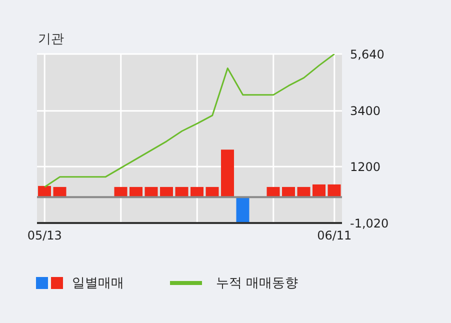 This screenshot has height=323, width=451. What do you see at coordinates (51, 39) in the screenshot?
I see `chart-title: 기관` at bounding box center [51, 39].